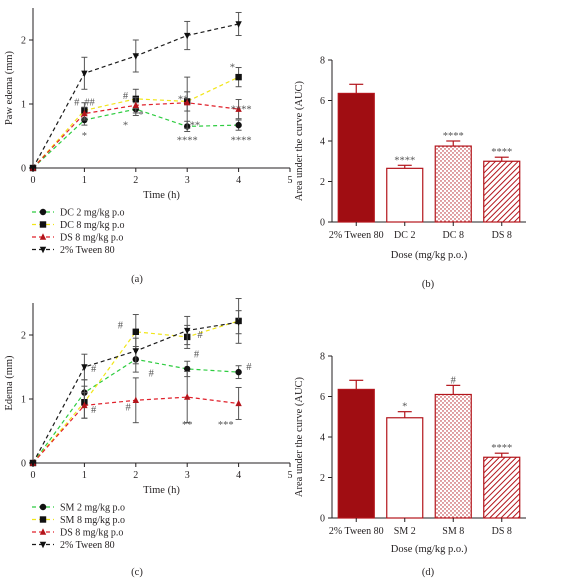 Image resolution: width=569 pixels, height=580 pixels. What do you see at coordinates (9, 87) in the screenshot?
I see `y-axis-label: Paw edema (mm)` at bounding box center [9, 87].